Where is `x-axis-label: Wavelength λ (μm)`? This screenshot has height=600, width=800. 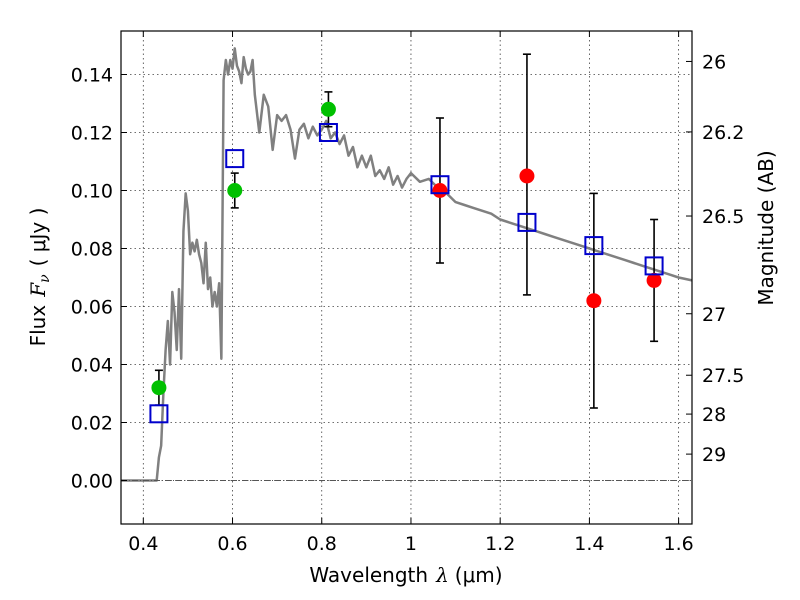 x-axis-label: Wavelength λ (μm) is located at coordinates (405, 575).